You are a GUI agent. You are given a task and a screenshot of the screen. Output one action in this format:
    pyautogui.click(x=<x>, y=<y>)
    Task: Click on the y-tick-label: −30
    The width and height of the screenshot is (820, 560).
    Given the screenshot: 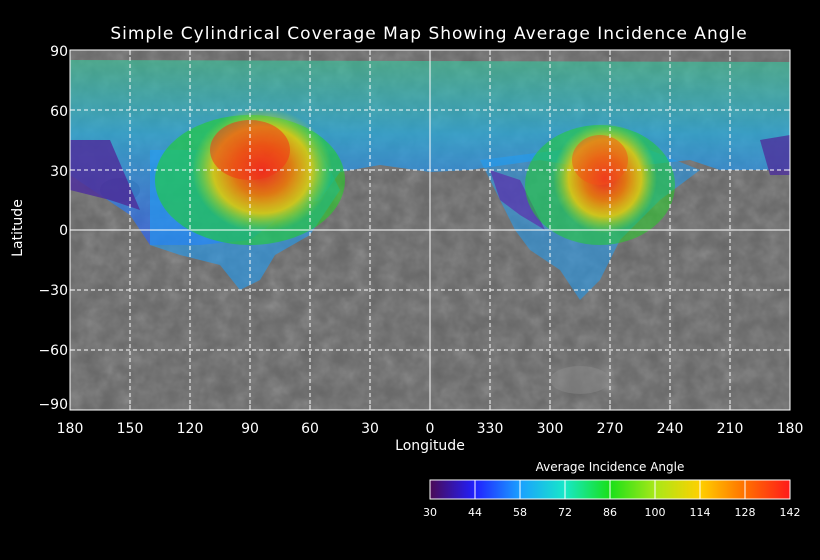 What is the action you would take?
    pyautogui.click(x=53, y=291)
    